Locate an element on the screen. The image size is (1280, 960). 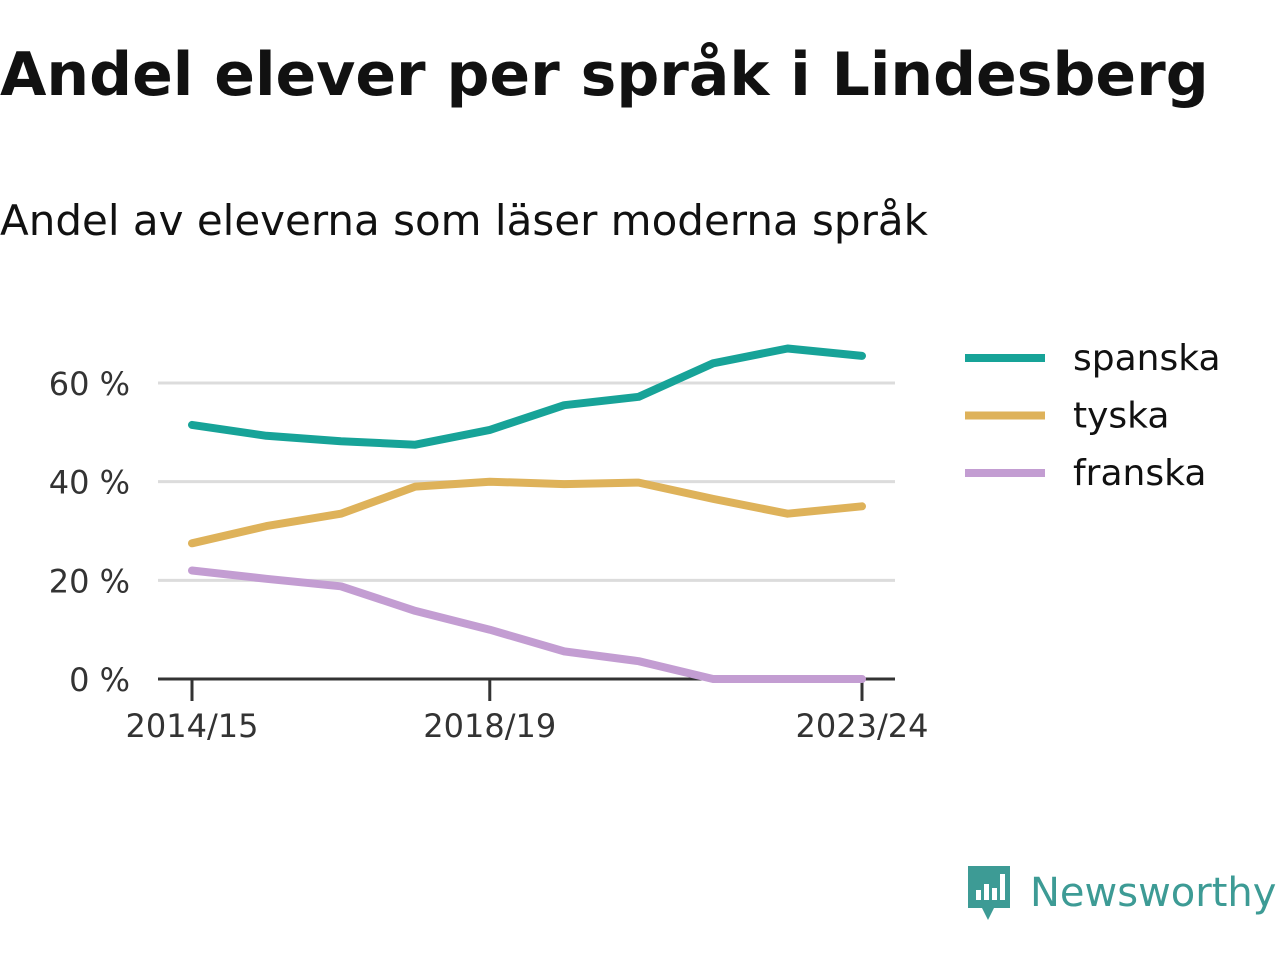
legend-label-spanska: spanska is located at coordinates (1147, 358).